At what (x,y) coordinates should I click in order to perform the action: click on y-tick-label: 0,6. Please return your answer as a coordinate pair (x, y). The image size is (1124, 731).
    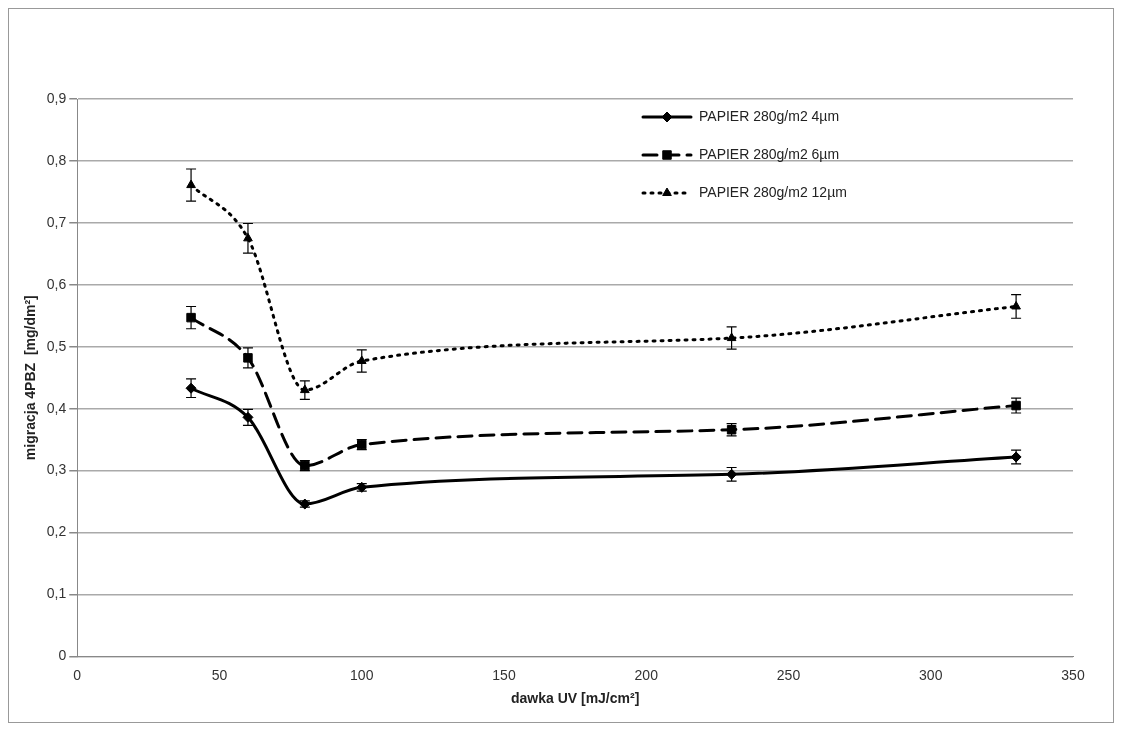
    Looking at the image, I should click on (56, 283).